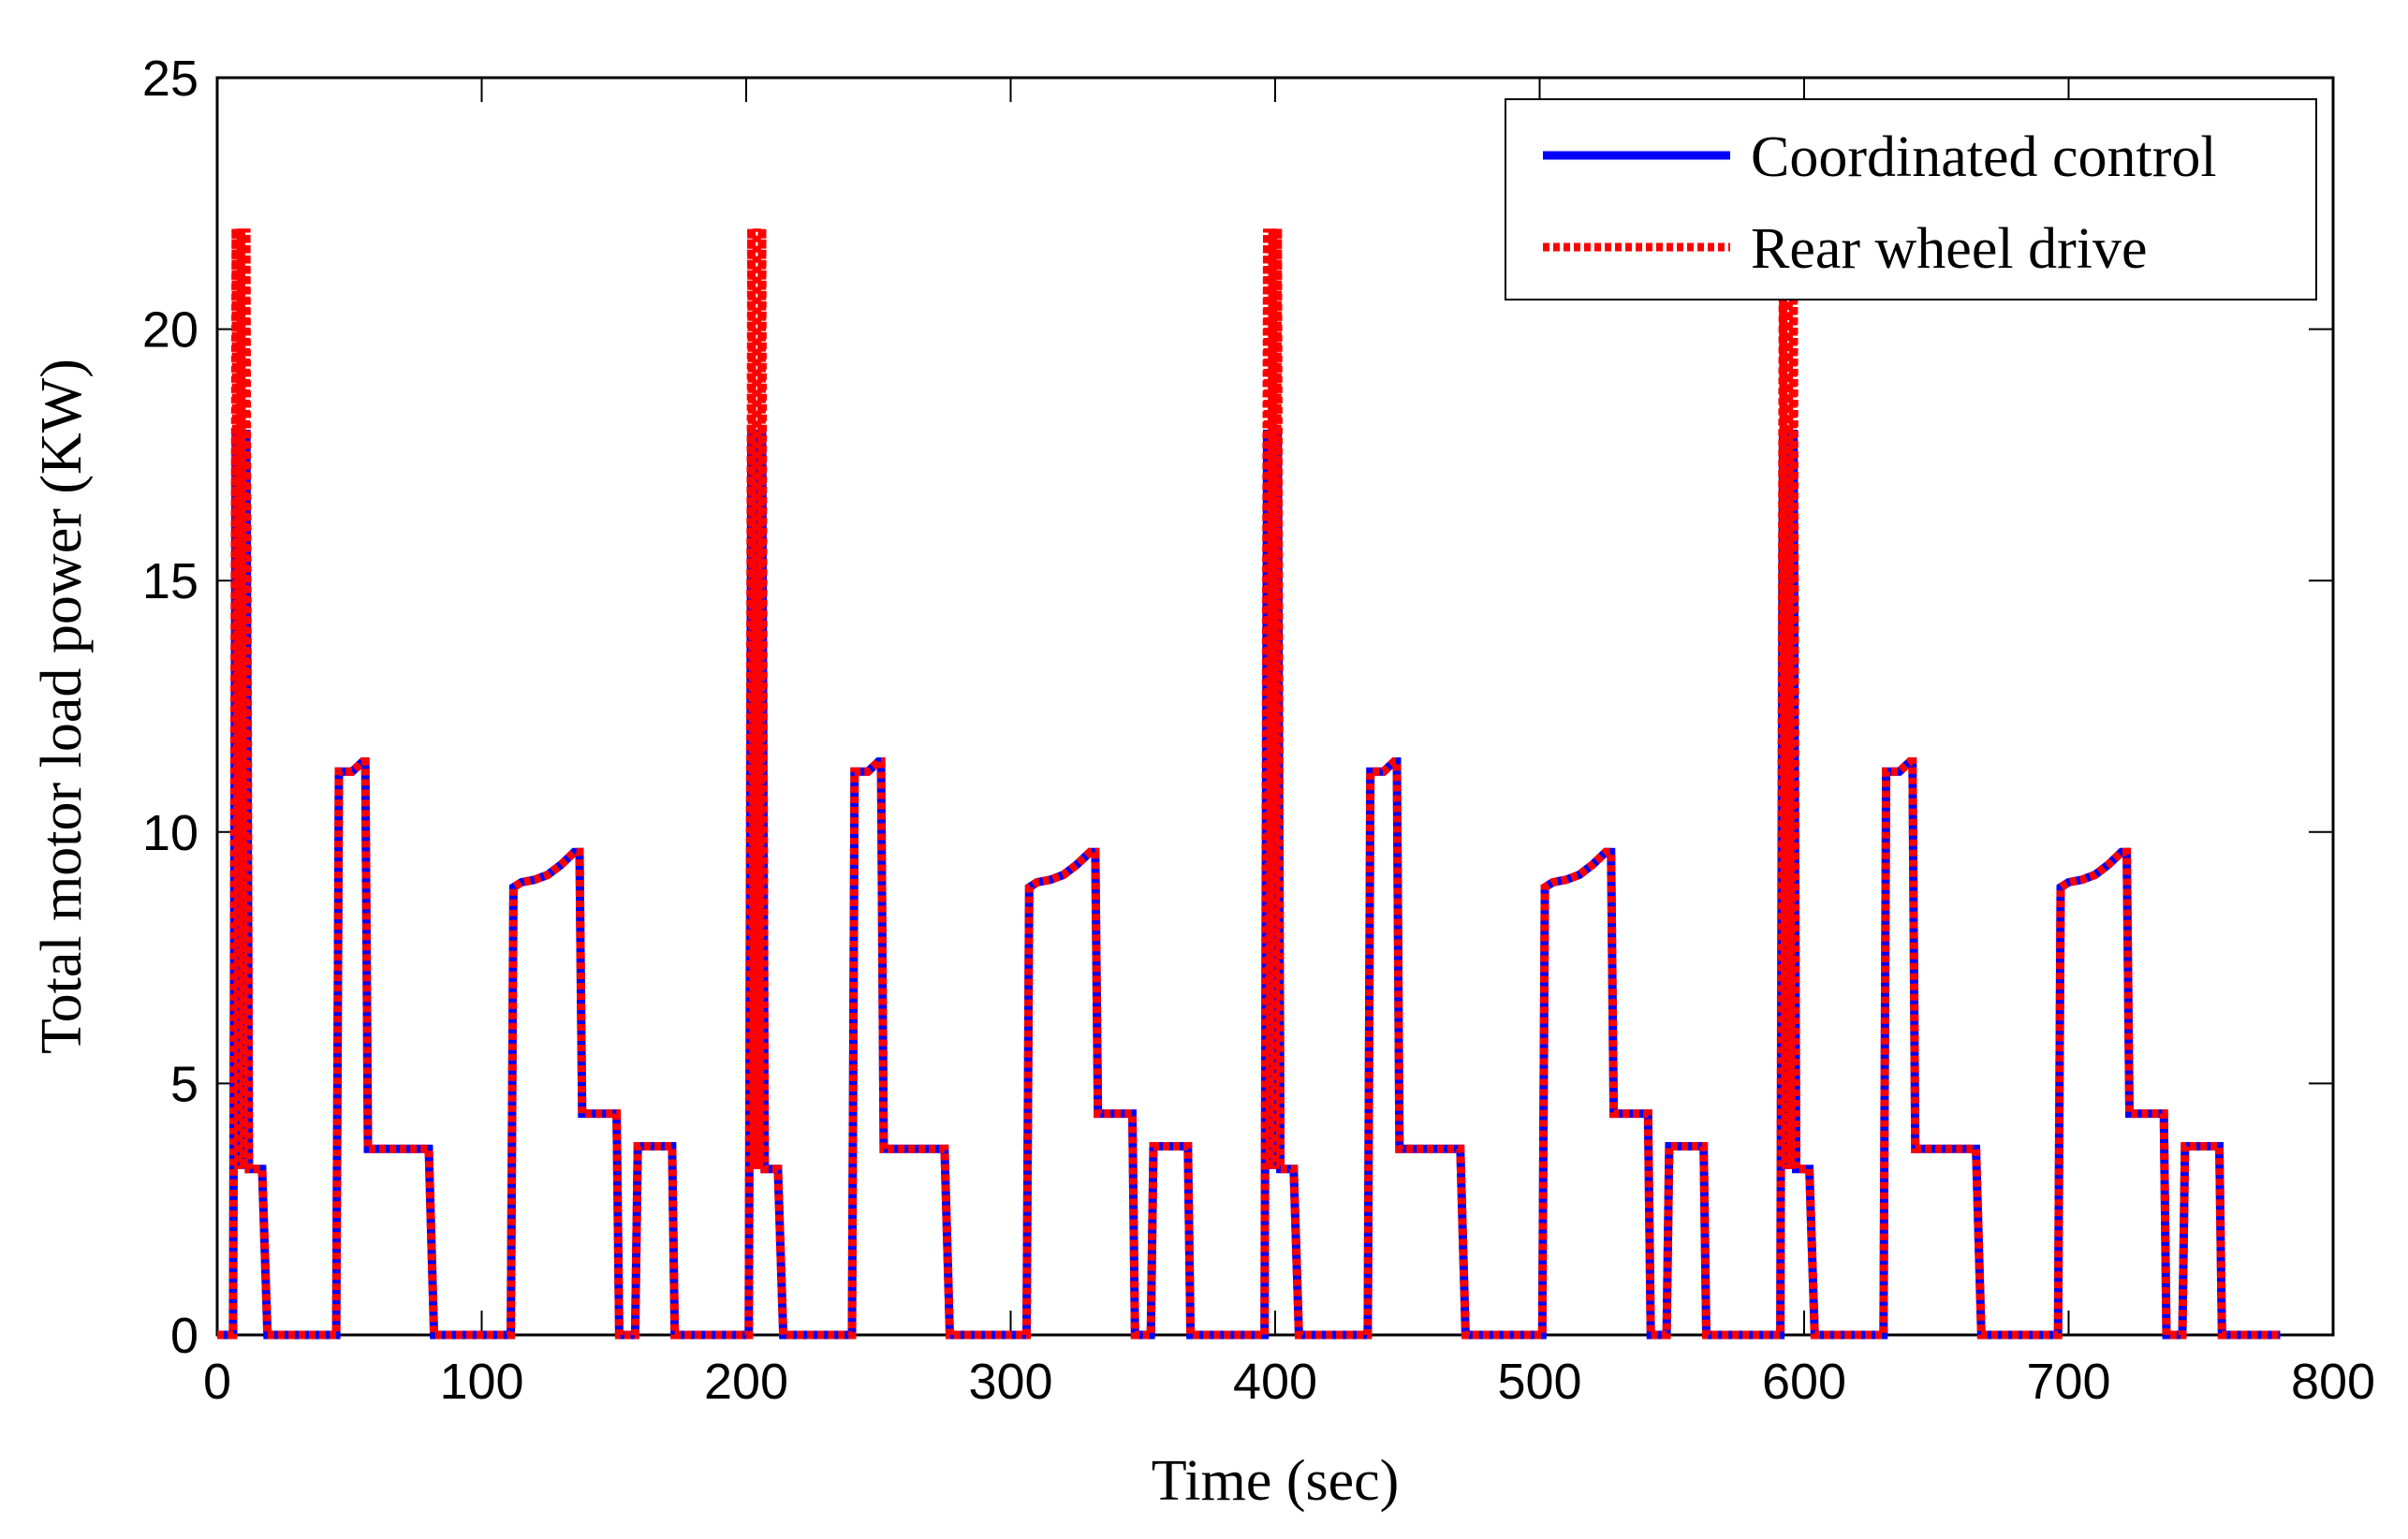  I want to click on x-tick-label: 400, so click(1275, 1382).